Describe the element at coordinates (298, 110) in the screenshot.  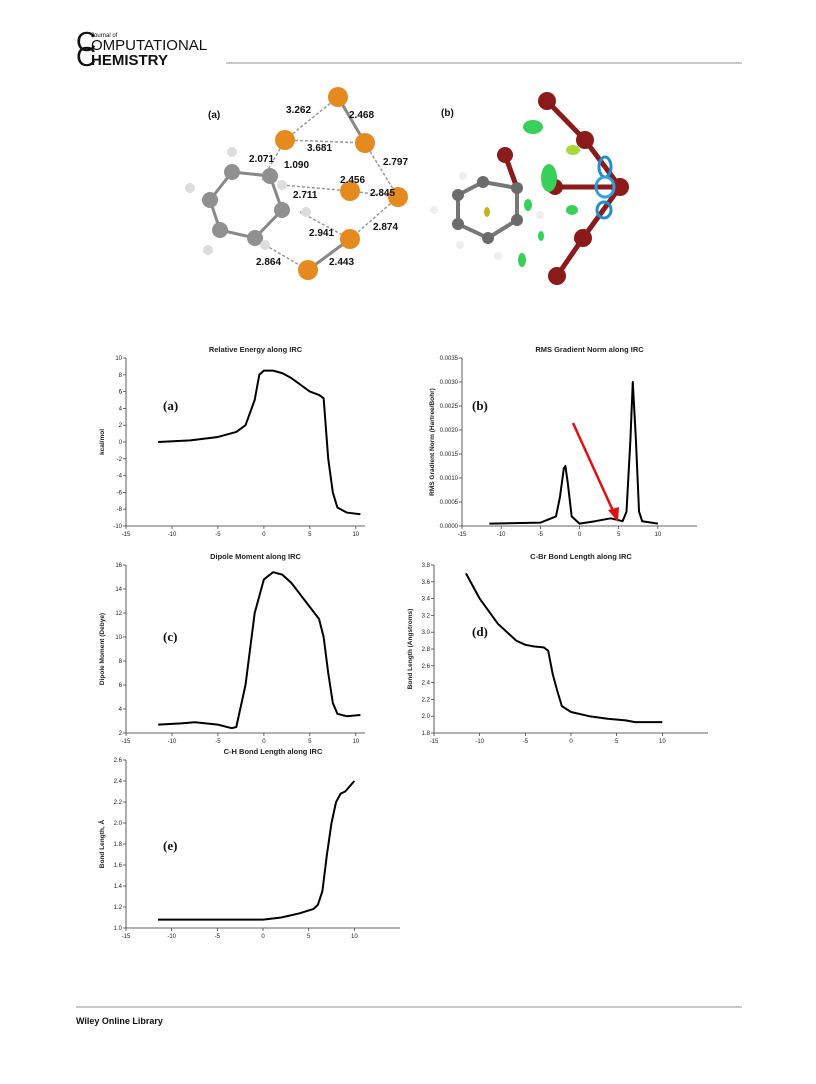
I see `distance-label: 3.262` at that location.